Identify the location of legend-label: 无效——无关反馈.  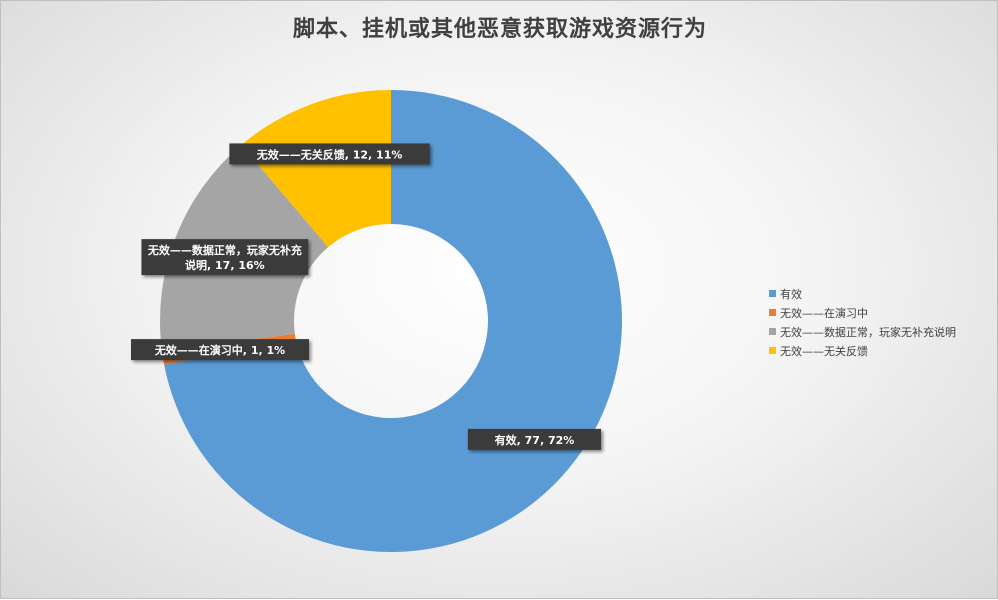
(824, 351).